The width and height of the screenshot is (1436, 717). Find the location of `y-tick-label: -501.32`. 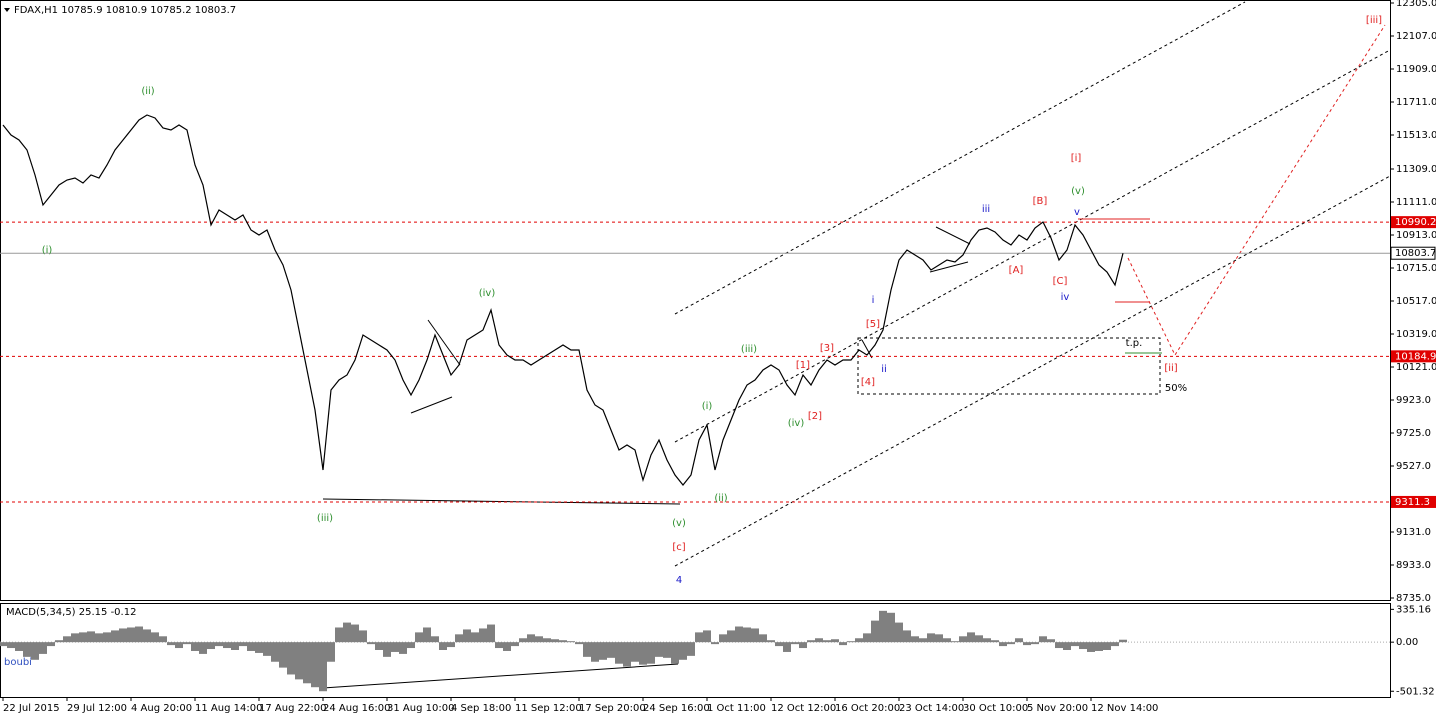

y-tick-label: -501.32 is located at coordinates (1415, 691).